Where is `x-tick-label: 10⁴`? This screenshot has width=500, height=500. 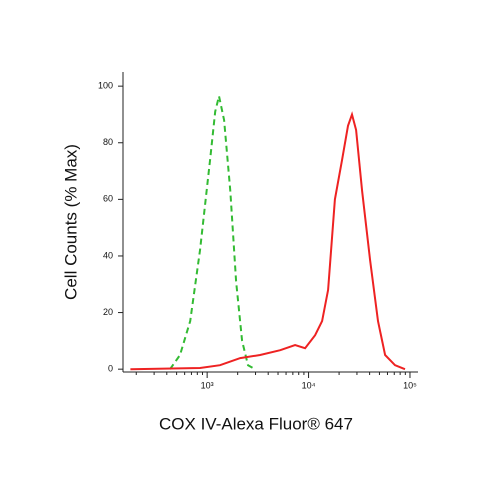
x-tick-label: 10⁴ is located at coordinates (309, 385).